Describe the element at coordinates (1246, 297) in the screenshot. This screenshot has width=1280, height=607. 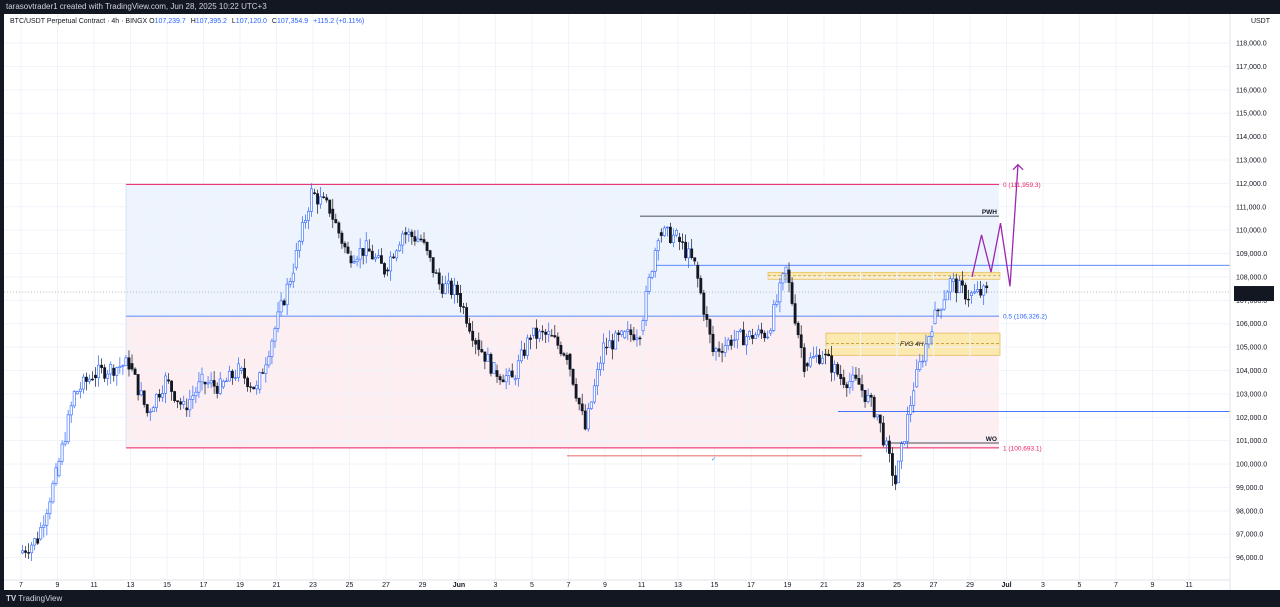
I see `countdown-value: 37:38` at that location.